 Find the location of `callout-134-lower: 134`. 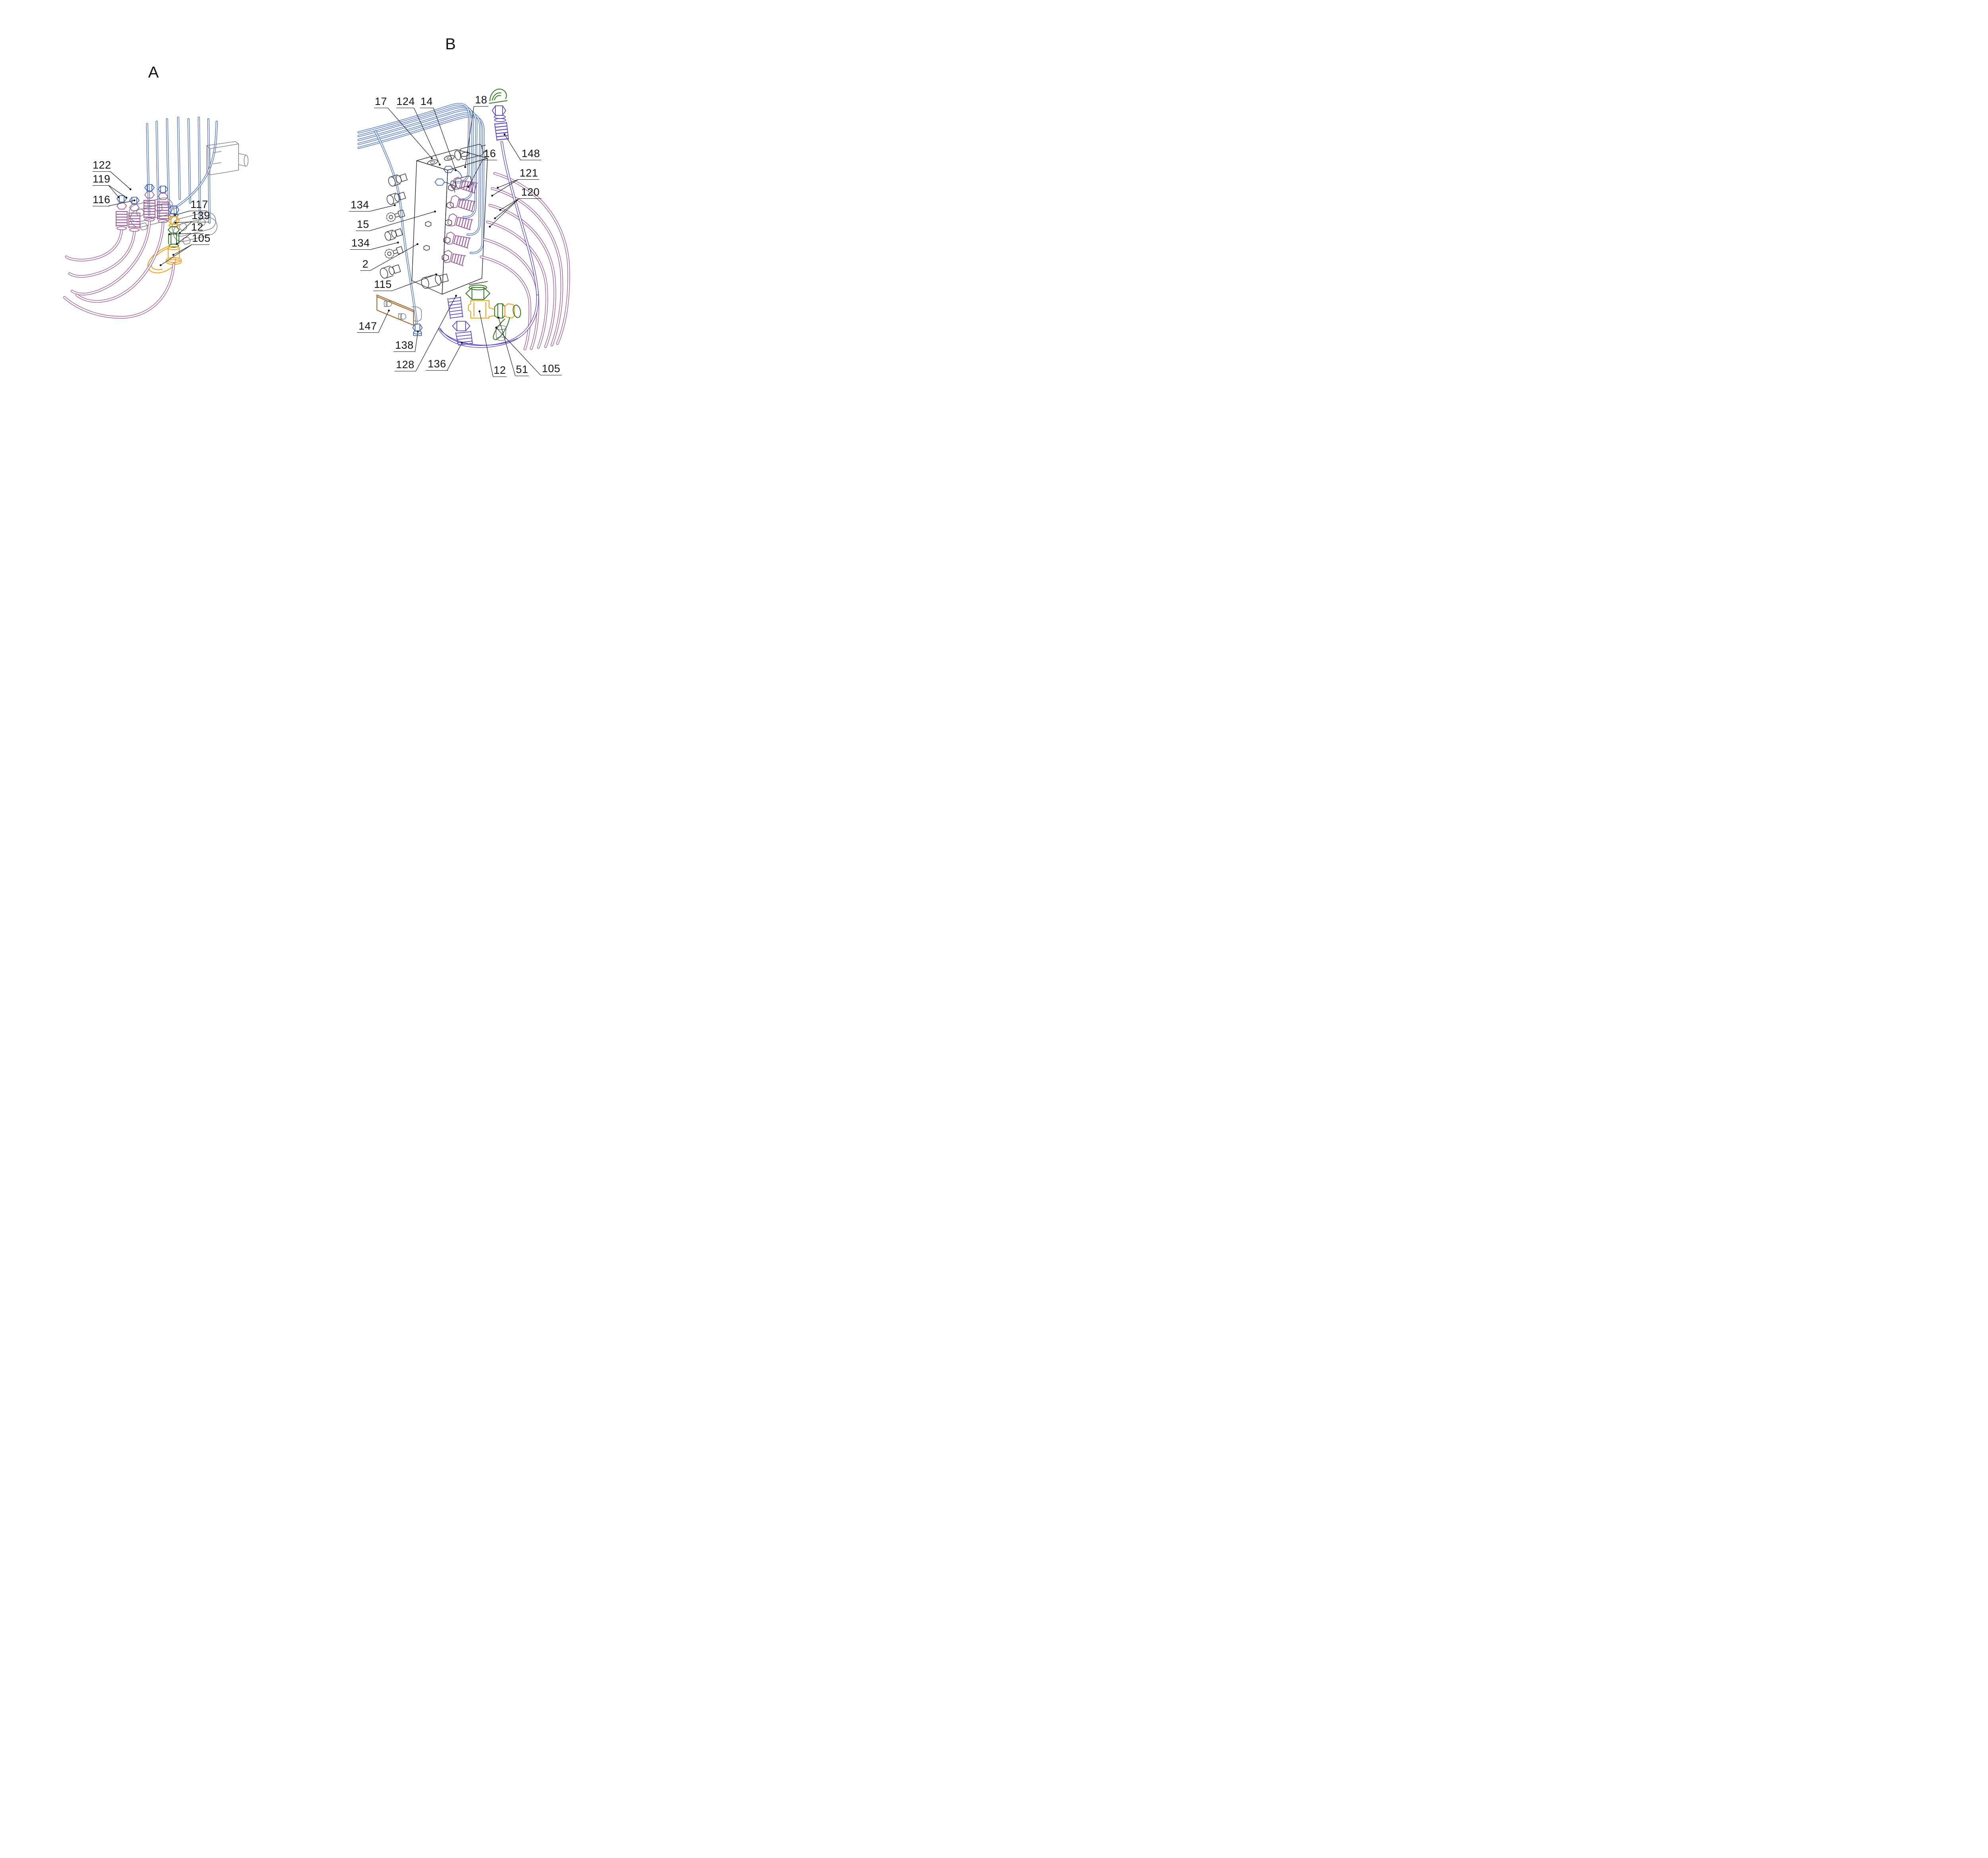

callout-134-lower: 134 is located at coordinates (360, 243).